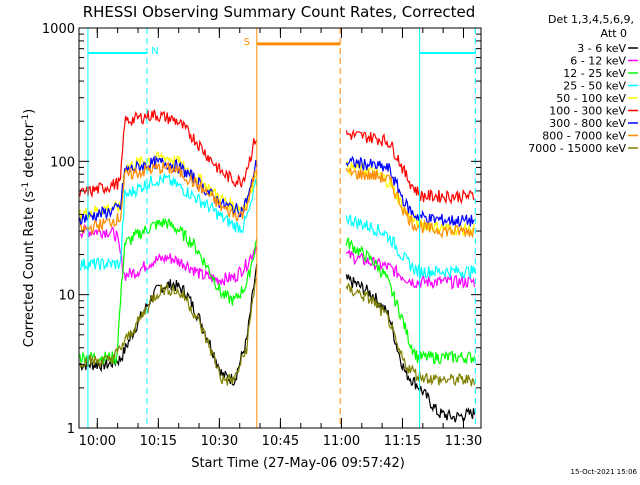 The width and height of the screenshot is (640, 485). I want to click on legend-label-8: 7000 - 15000 keV, so click(577, 148).